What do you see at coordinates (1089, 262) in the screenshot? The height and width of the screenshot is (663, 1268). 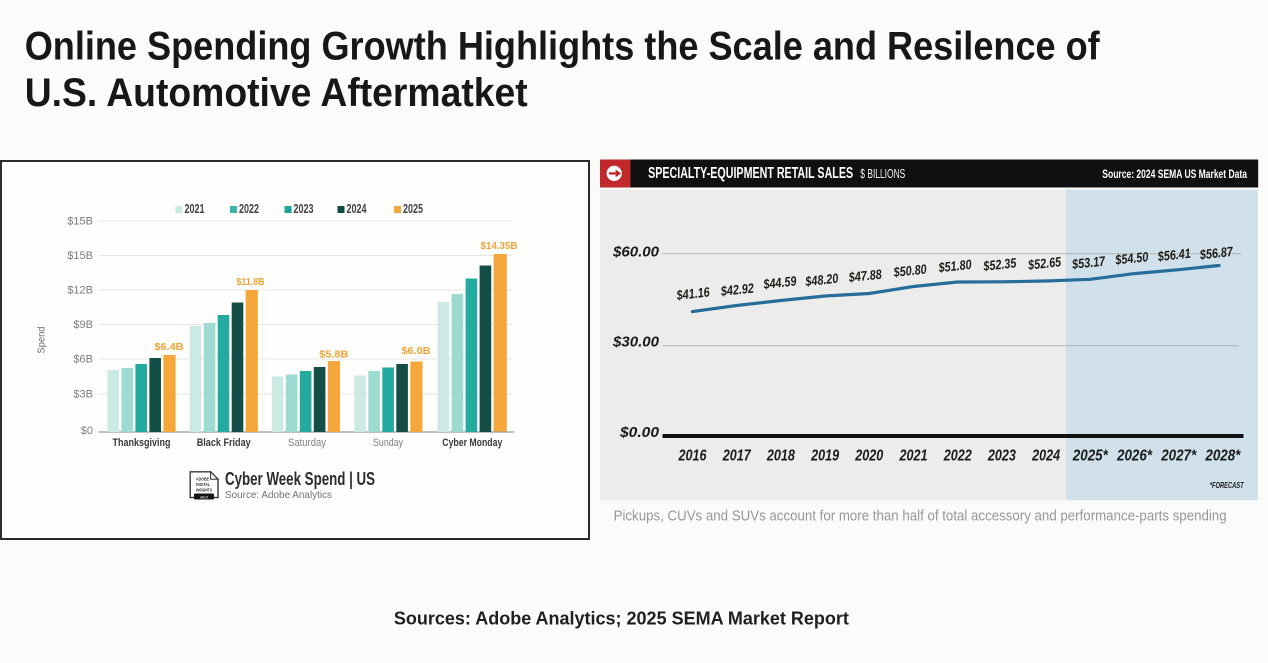 I see `svg-text: $53.17` at bounding box center [1089, 262].